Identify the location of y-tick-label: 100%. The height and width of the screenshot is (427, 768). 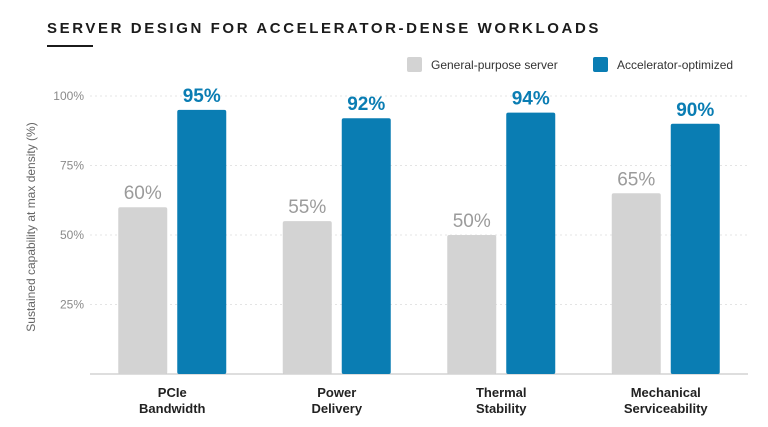
(68, 96).